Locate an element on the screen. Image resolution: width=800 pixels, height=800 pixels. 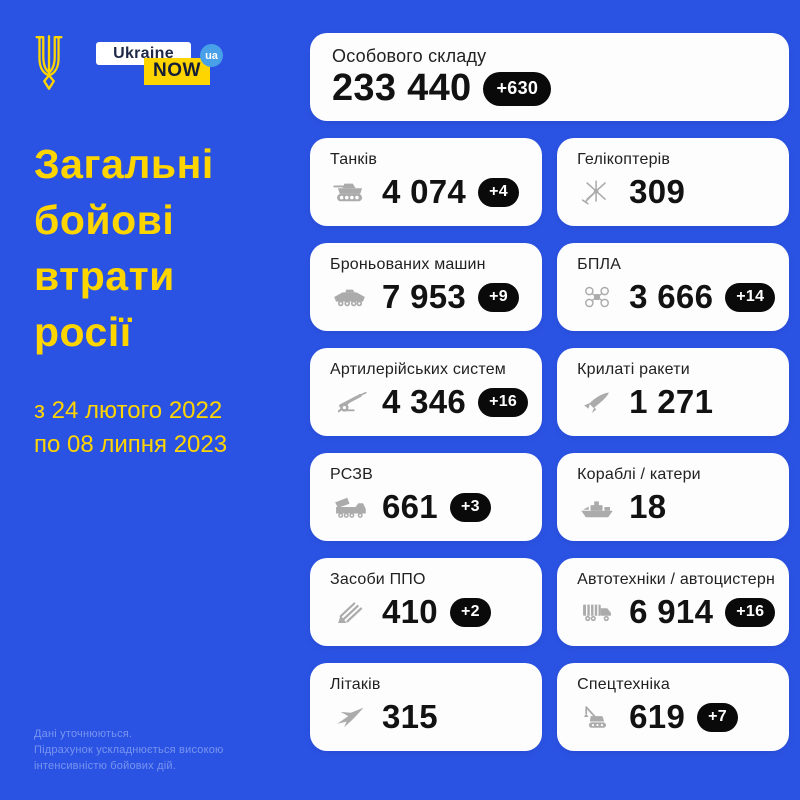
daily-increase-badge: +4 is located at coordinates (498, 192).